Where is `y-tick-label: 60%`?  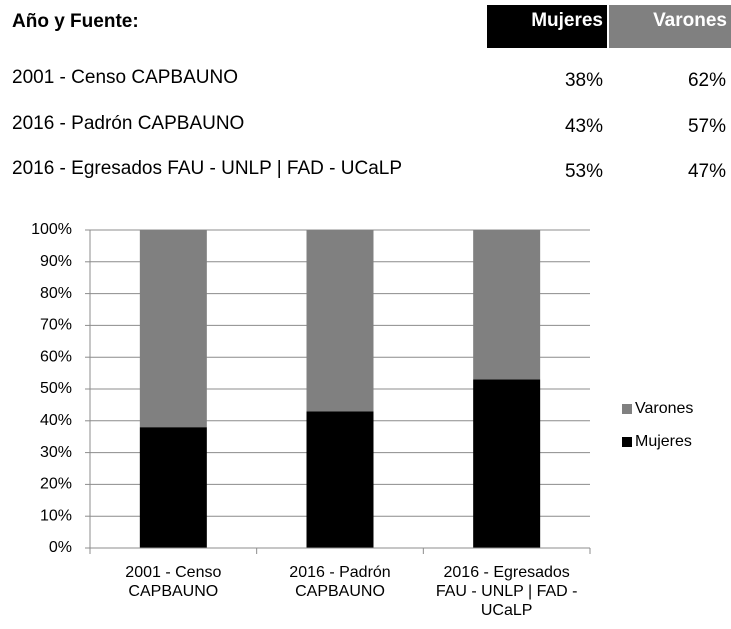
y-tick-label: 60% is located at coordinates (56, 356).